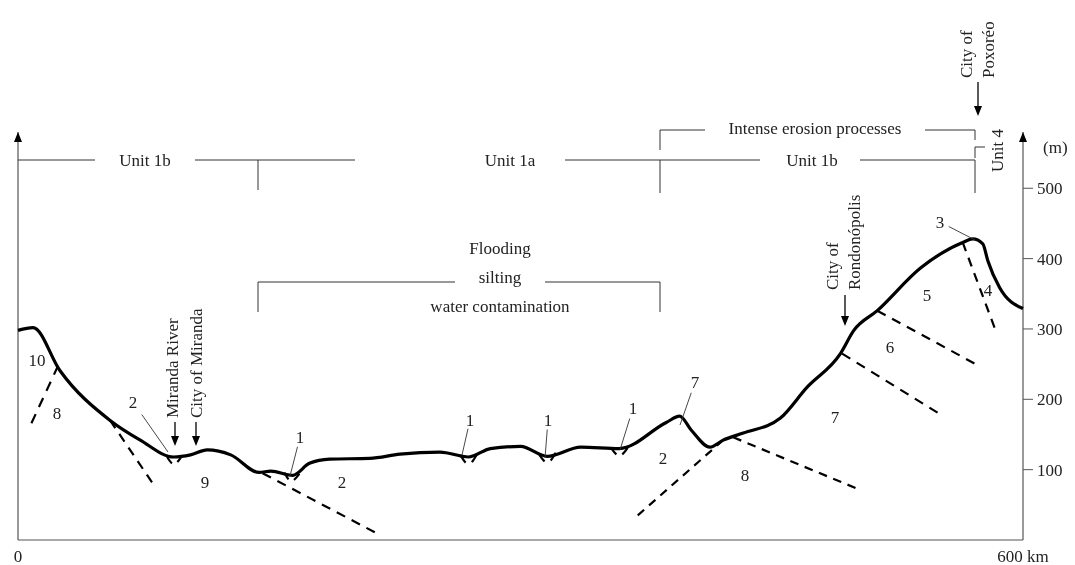 Image resolution: width=1075 pixels, height=565 pixels. Describe the element at coordinates (977, 49) in the screenshot. I see `text: City of Poxoréo` at that location.